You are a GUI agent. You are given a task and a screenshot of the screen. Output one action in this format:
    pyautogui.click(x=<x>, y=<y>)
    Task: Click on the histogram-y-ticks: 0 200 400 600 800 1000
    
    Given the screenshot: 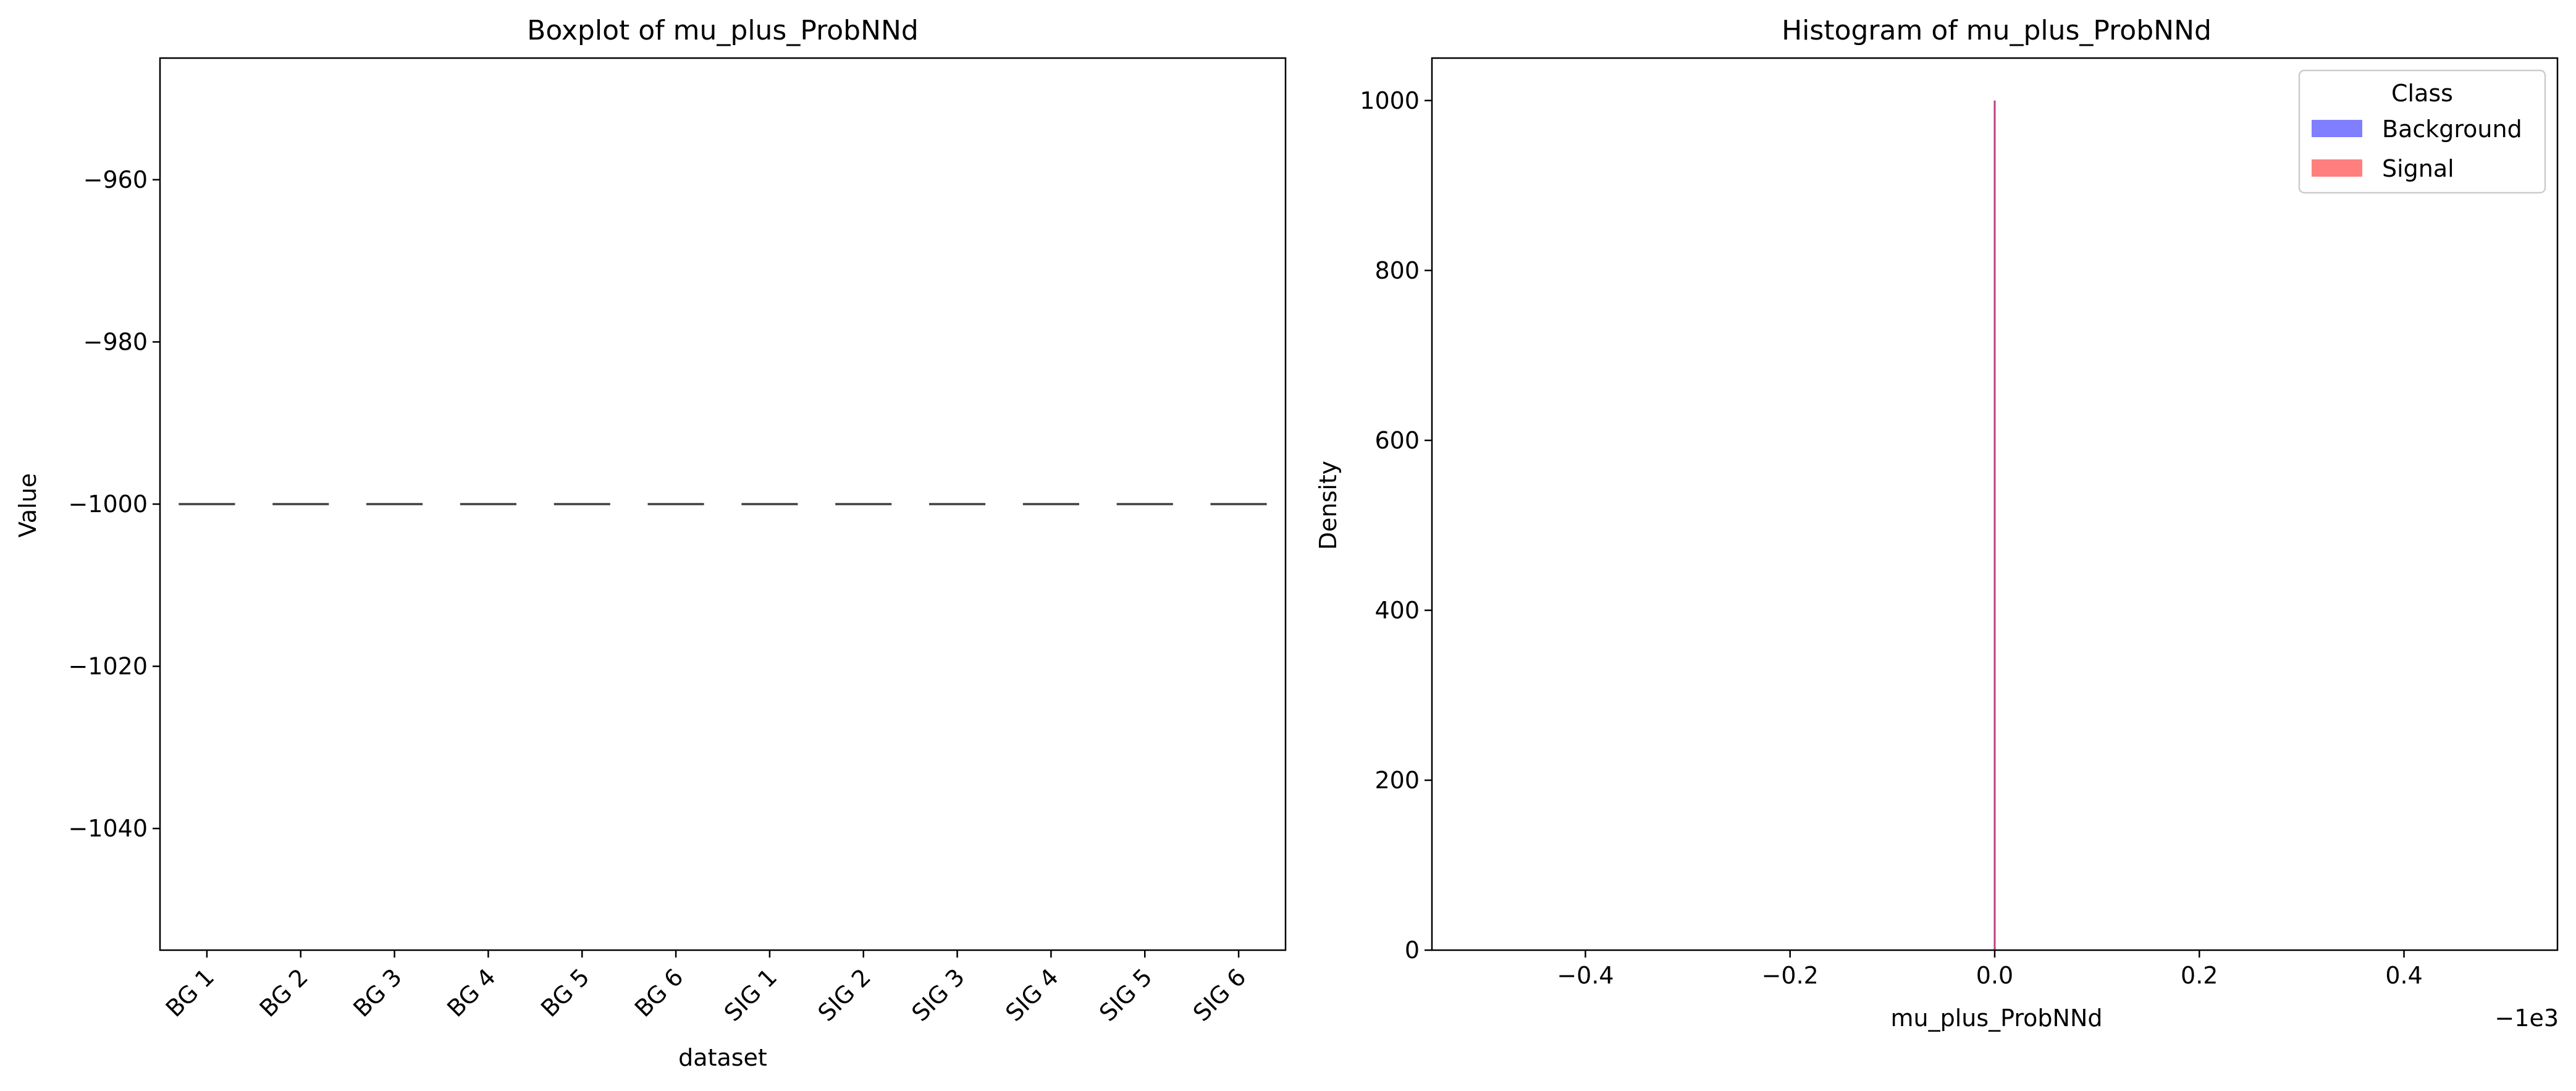 What is the action you would take?
    pyautogui.click(x=1396, y=525)
    